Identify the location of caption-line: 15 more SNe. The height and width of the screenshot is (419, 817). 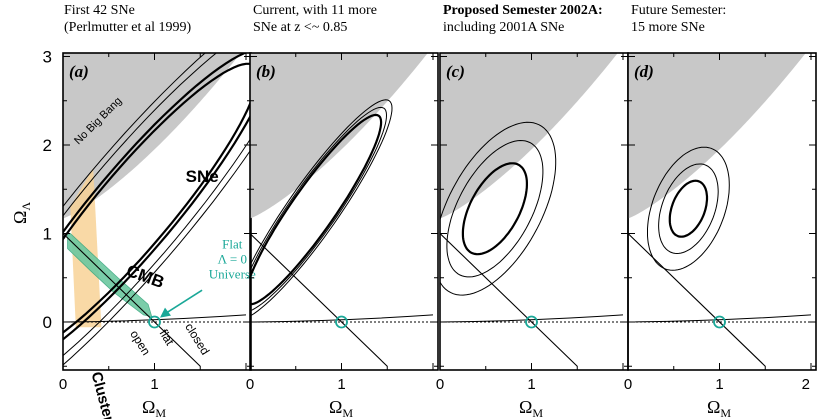
(668, 27).